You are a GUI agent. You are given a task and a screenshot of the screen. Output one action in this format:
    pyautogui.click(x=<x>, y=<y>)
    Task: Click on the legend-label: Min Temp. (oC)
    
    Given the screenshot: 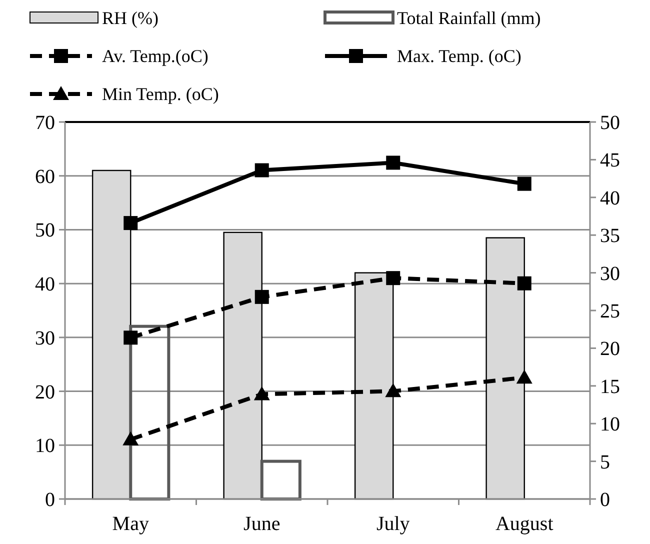 What is the action you would take?
    pyautogui.click(x=160, y=94)
    